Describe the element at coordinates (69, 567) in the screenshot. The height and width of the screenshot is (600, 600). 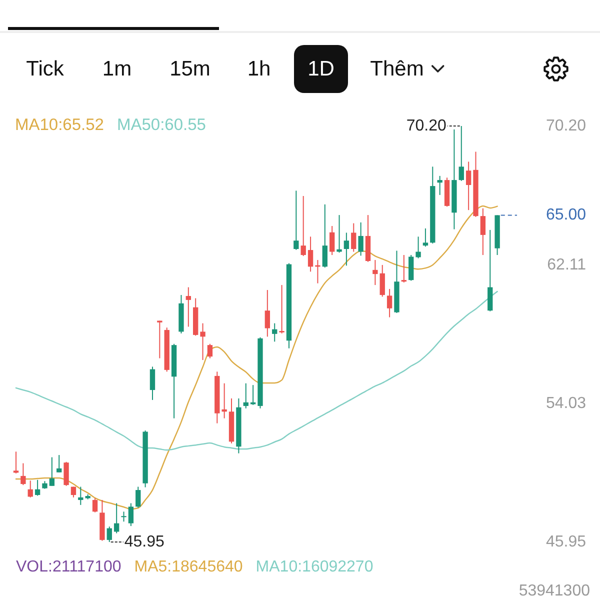
I see `legend-label: VOL:21117100` at that location.